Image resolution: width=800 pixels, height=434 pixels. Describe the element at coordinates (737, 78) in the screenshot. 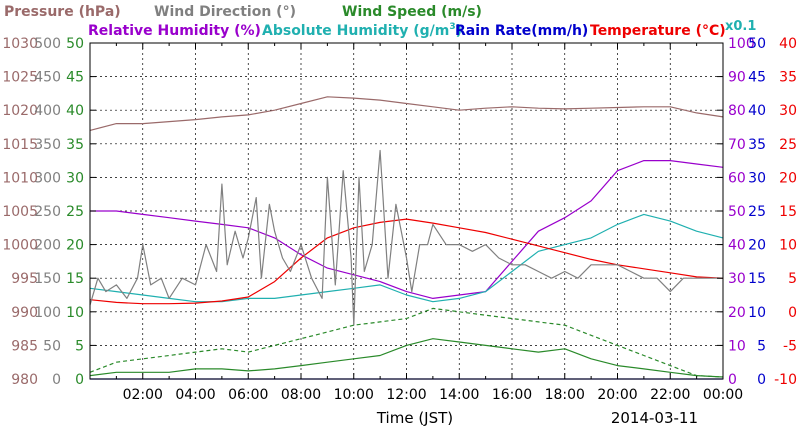

I see `y-tick-label-relative-humidity: 90` at that location.